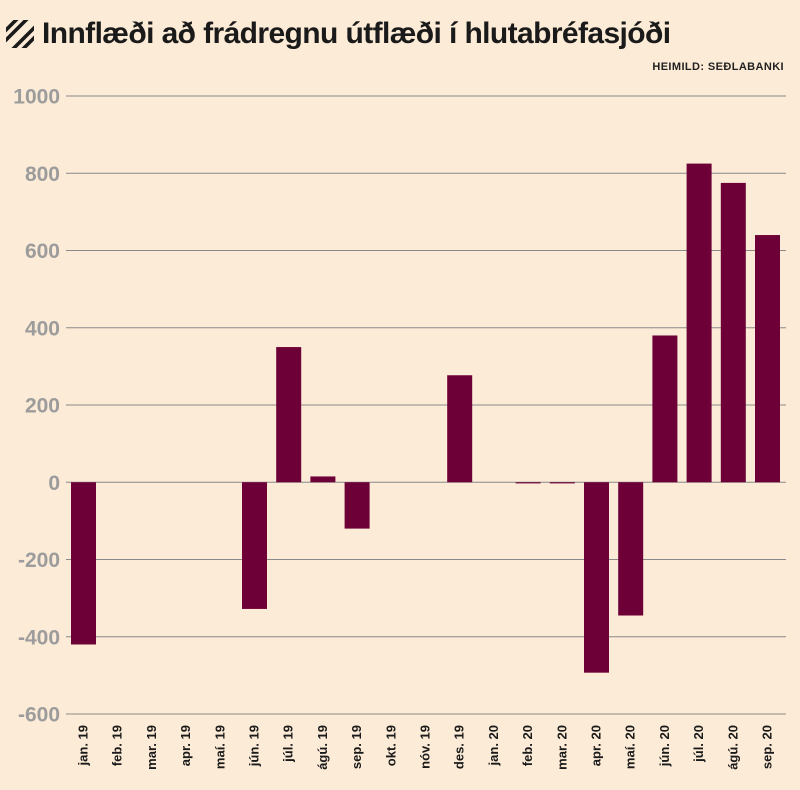 The width and height of the screenshot is (800, 790). Describe the element at coordinates (493, 745) in the screenshot. I see `x-tick-label: jan. 20` at that location.